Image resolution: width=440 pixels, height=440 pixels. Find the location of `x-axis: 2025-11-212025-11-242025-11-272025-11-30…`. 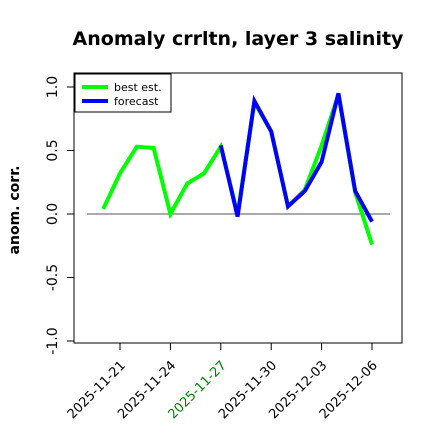

x-axis: 2025-11-212025-11-242025-11-272025-11-30… is located at coordinates (223, 382).